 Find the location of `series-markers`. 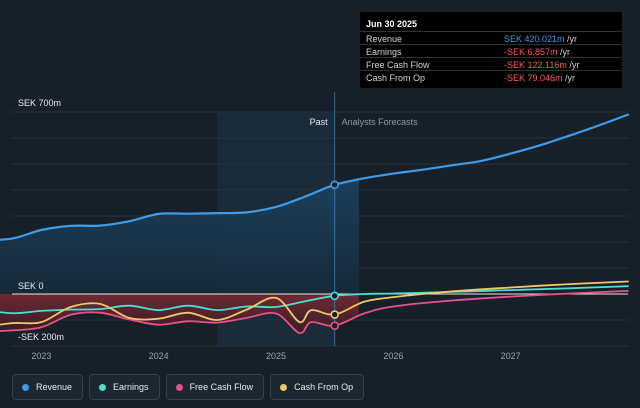

series-markers is located at coordinates (334, 255).